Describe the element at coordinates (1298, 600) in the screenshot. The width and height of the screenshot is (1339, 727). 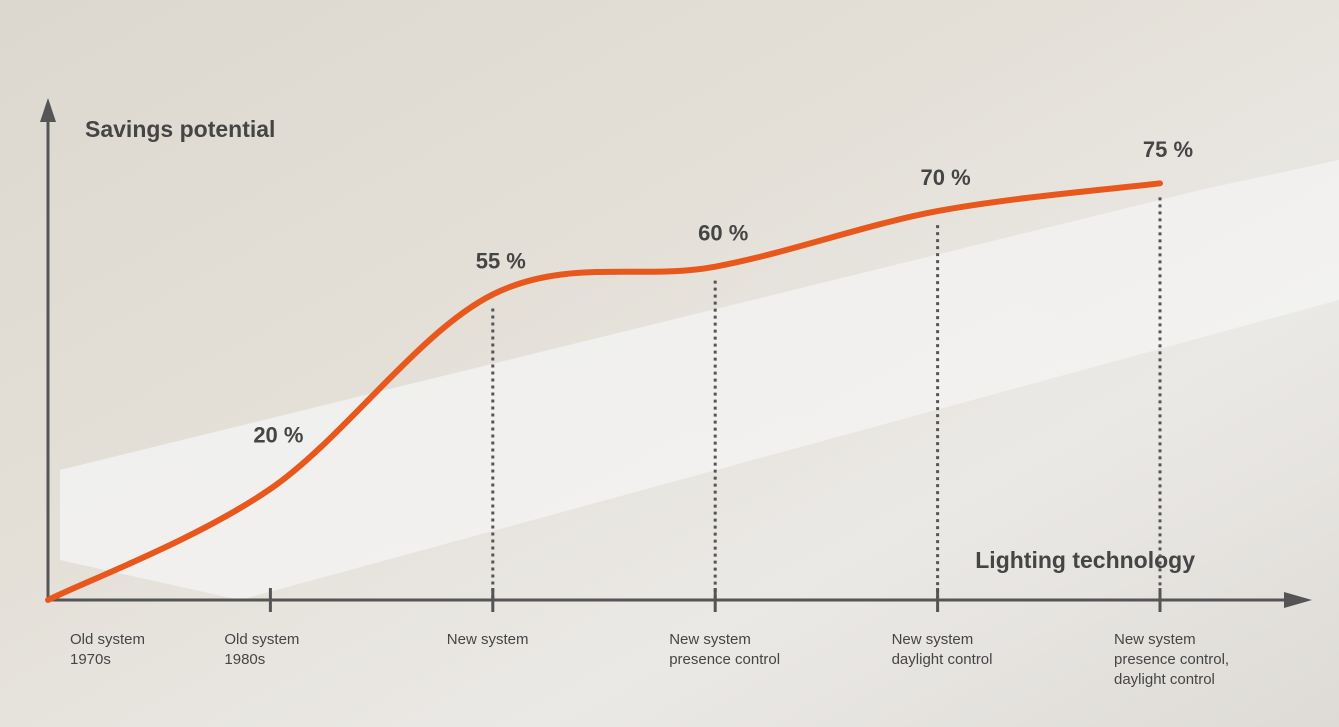
I see `x-arrow` at that location.